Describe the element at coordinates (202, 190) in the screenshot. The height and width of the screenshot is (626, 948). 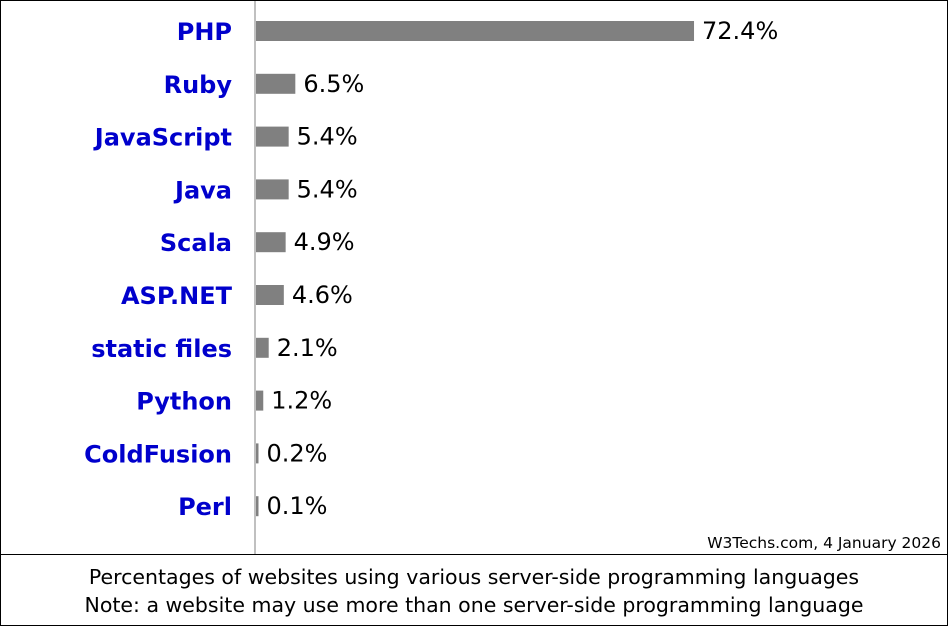
I see `category-label: Java` at that location.